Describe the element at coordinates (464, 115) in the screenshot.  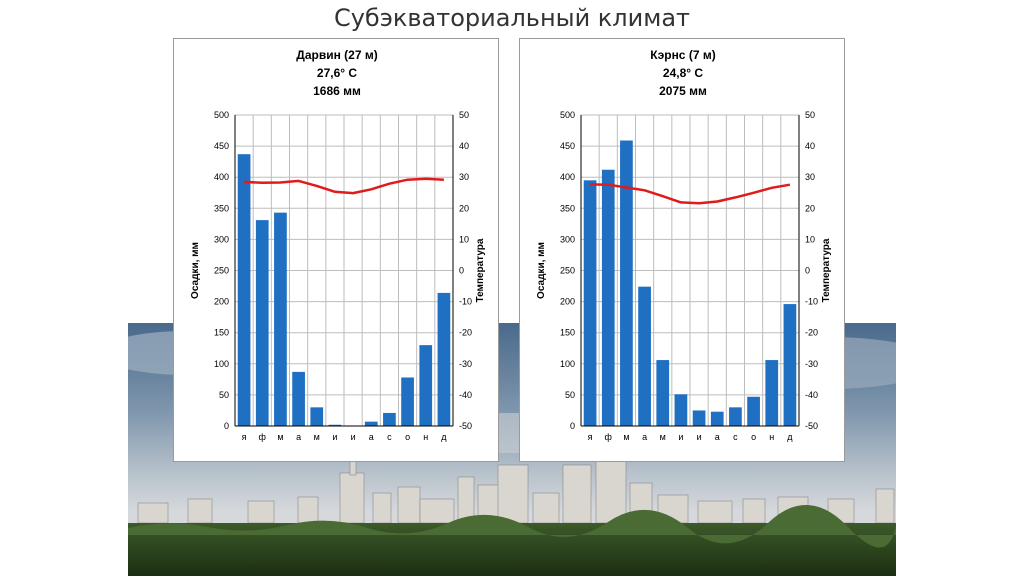
I see `y2-tick-label: 50` at that location.